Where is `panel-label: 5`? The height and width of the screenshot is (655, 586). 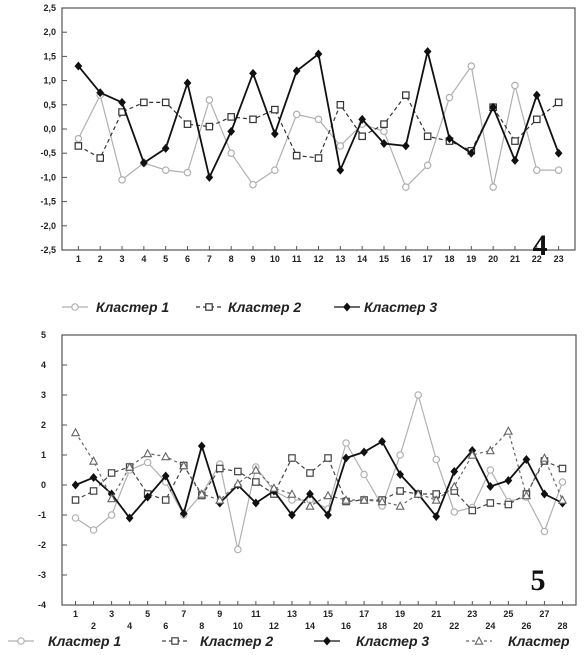
panel-label: 5 is located at coordinates (538, 580).